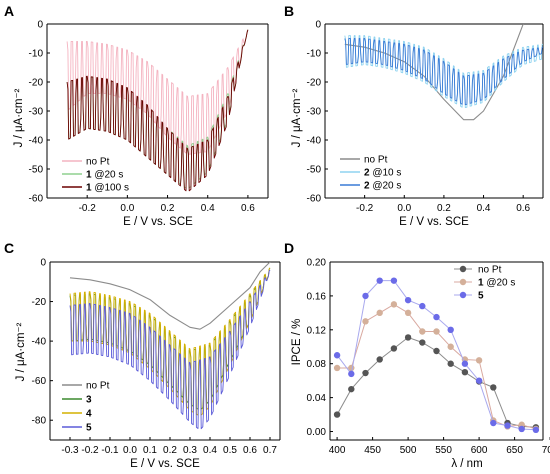 Image resolution: width=550 pixels, height=474 pixels. I want to click on series-group, so click(170, 346).